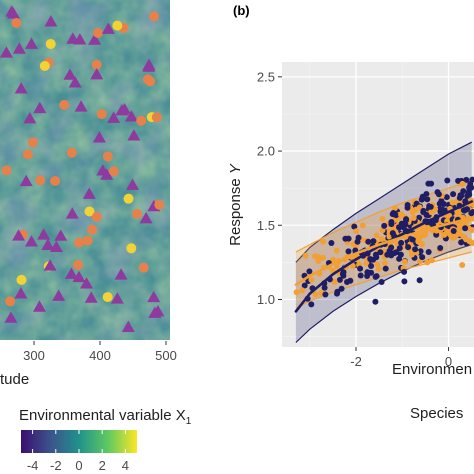  What do you see at coordinates (102, 415) in the screenshot?
I see `legend-title-main: Environmental variable X` at bounding box center [102, 415].